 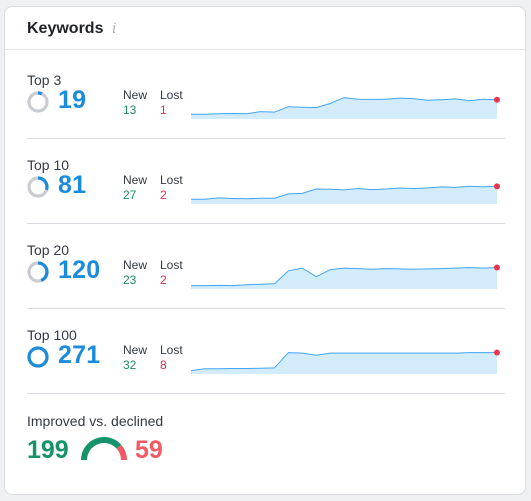 I want to click on lost-value: 8, so click(x=163, y=365).